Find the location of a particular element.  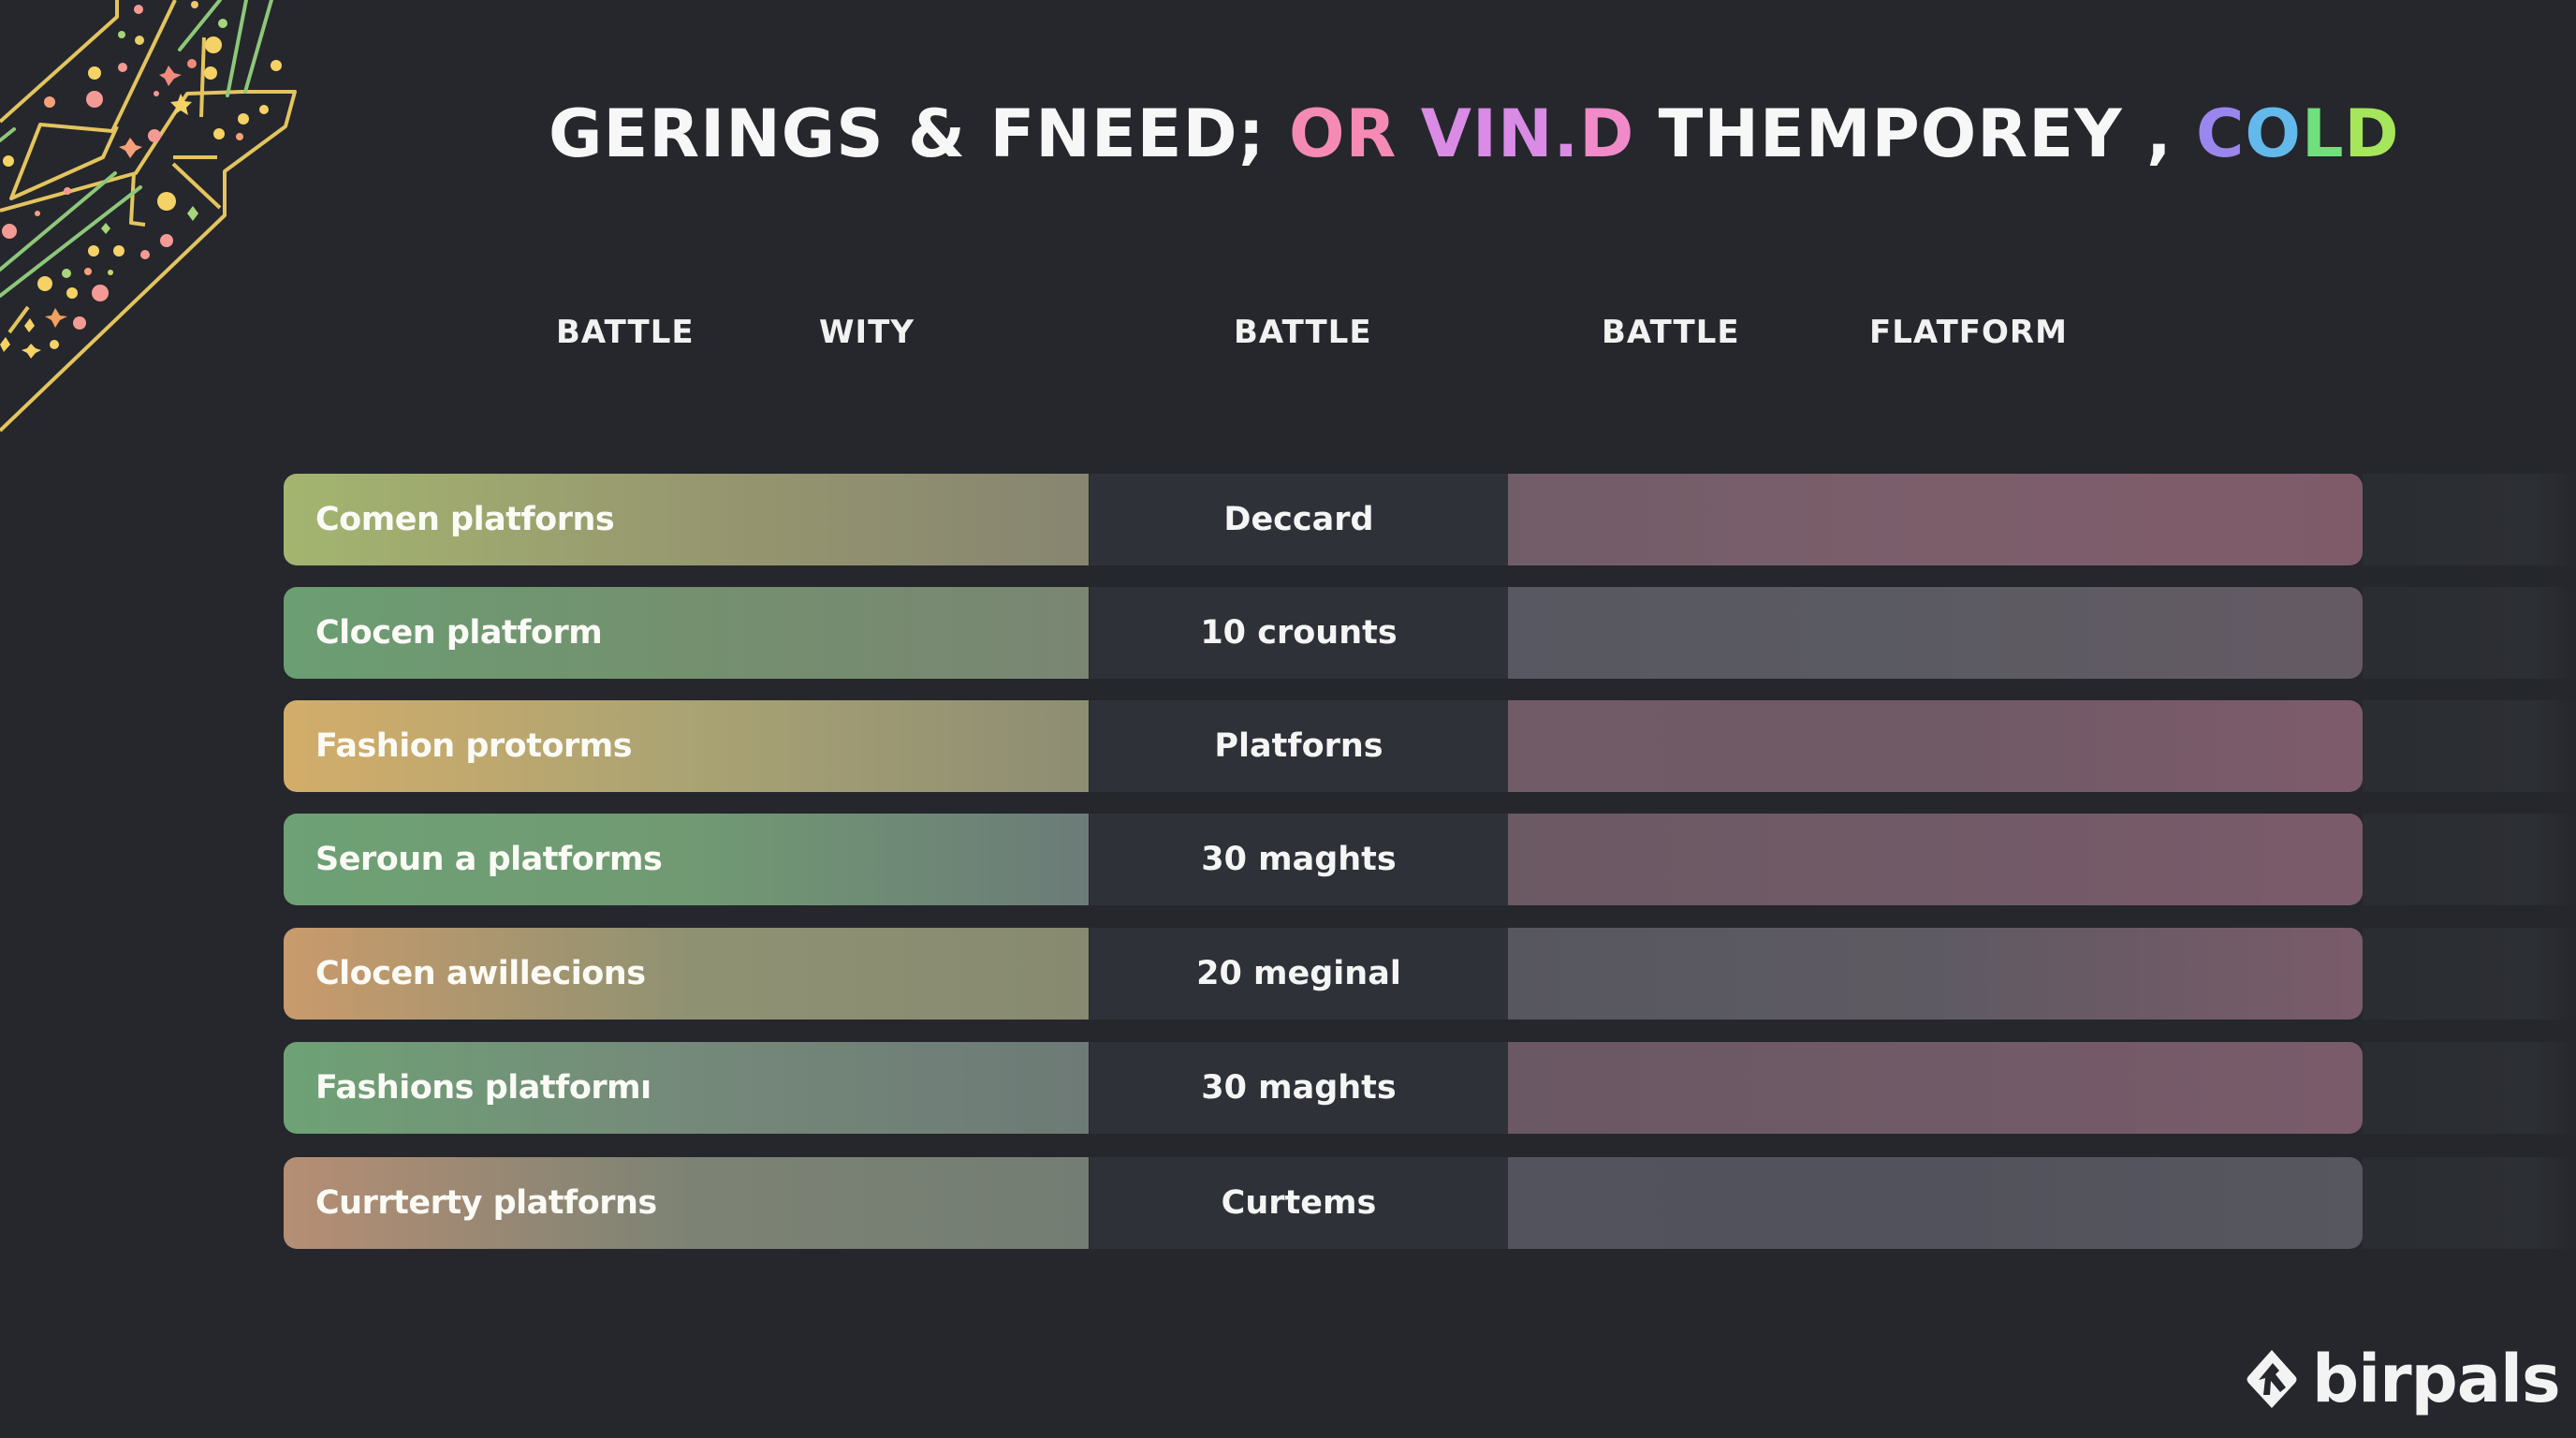

table-row: Seroun a platforms 30 maghts is located at coordinates (1323, 859).